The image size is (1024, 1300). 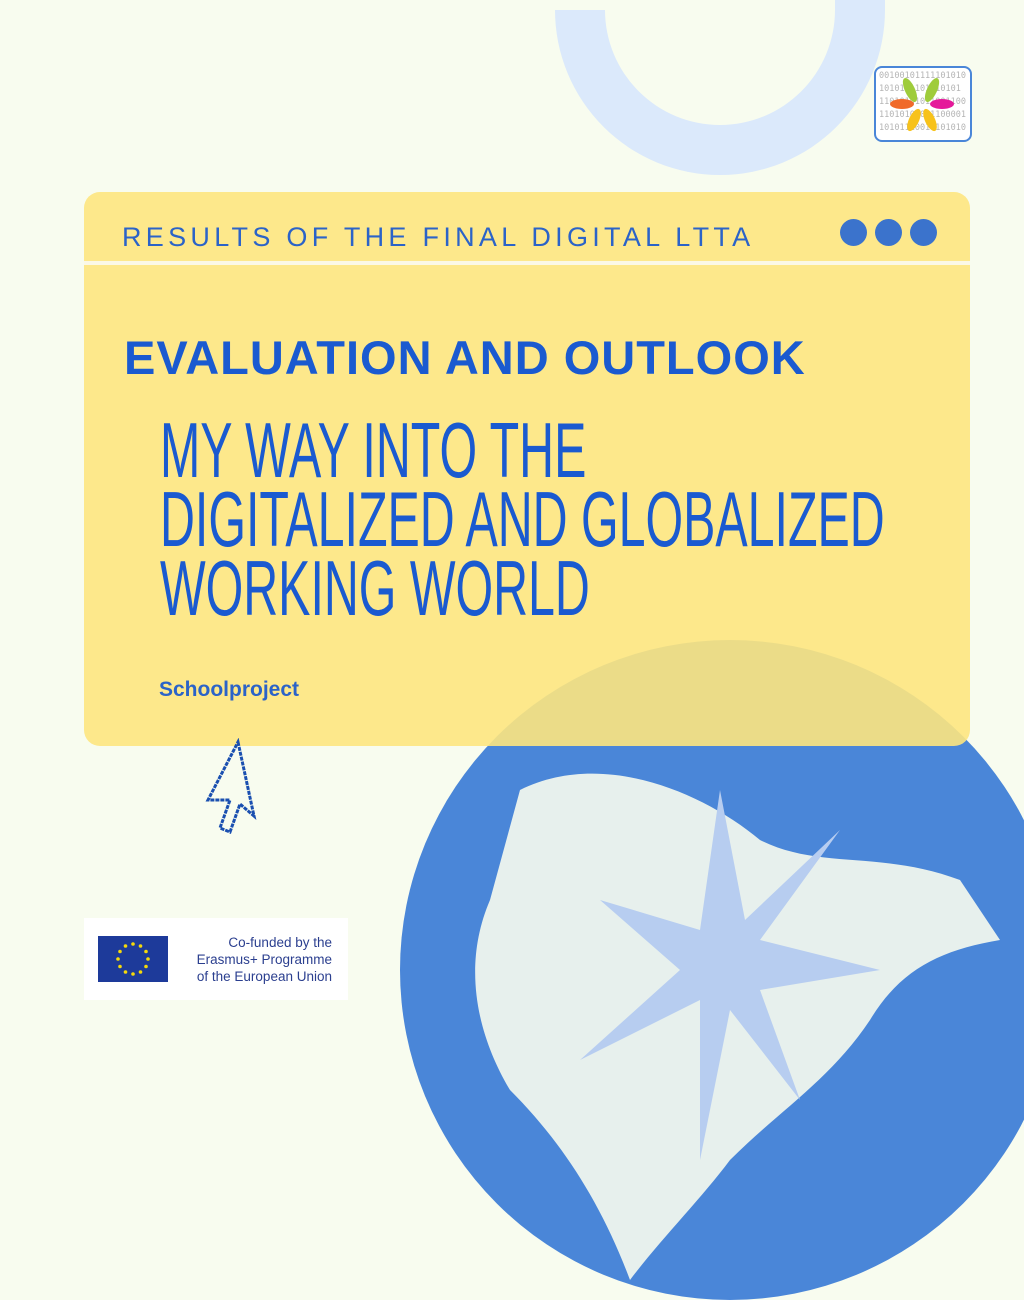 What do you see at coordinates (264, 976) in the screenshot?
I see `eu-text-line: of the European Union` at bounding box center [264, 976].